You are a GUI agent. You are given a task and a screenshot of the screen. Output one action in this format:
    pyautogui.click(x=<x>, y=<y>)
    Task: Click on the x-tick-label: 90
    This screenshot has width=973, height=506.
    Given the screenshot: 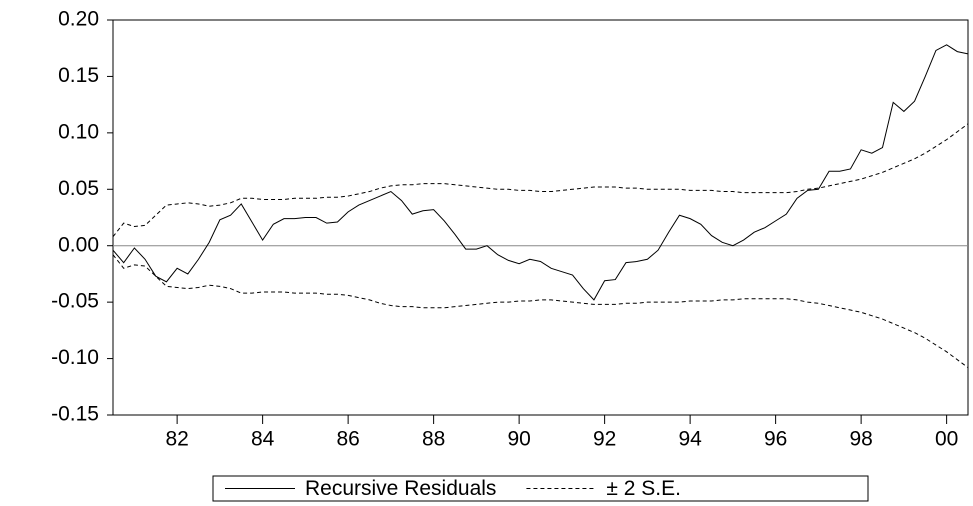 What is the action you would take?
    pyautogui.click(x=518, y=439)
    